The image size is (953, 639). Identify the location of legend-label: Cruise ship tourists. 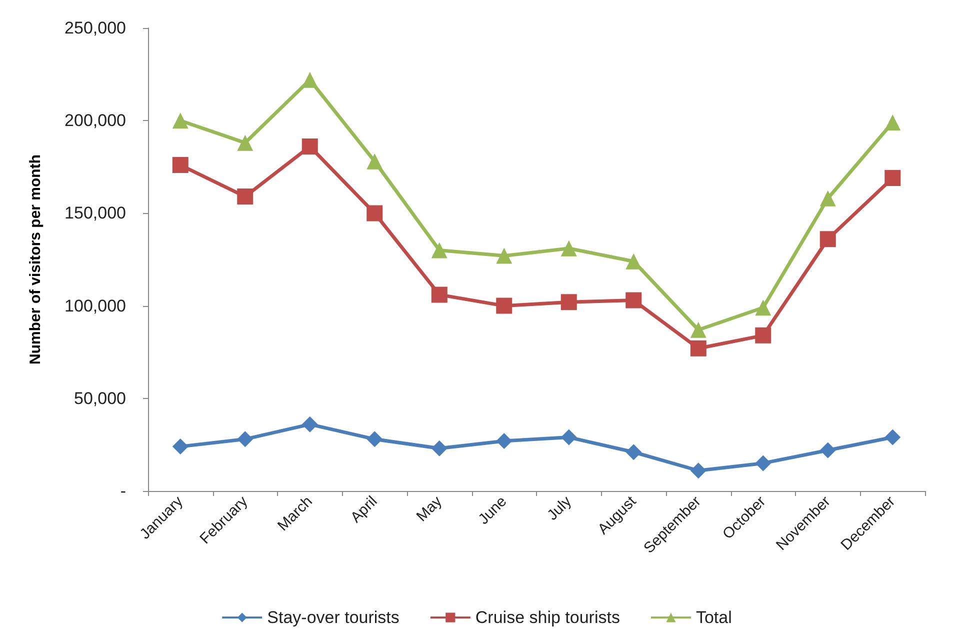
(547, 617).